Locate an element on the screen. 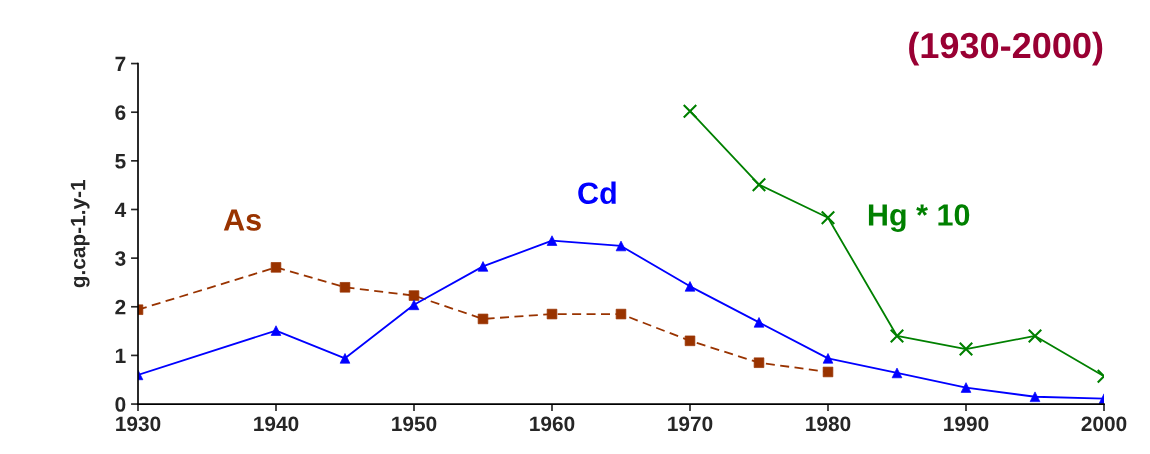 This screenshot has height=454, width=1150. x-tick-label: 1990 is located at coordinates (966, 424).